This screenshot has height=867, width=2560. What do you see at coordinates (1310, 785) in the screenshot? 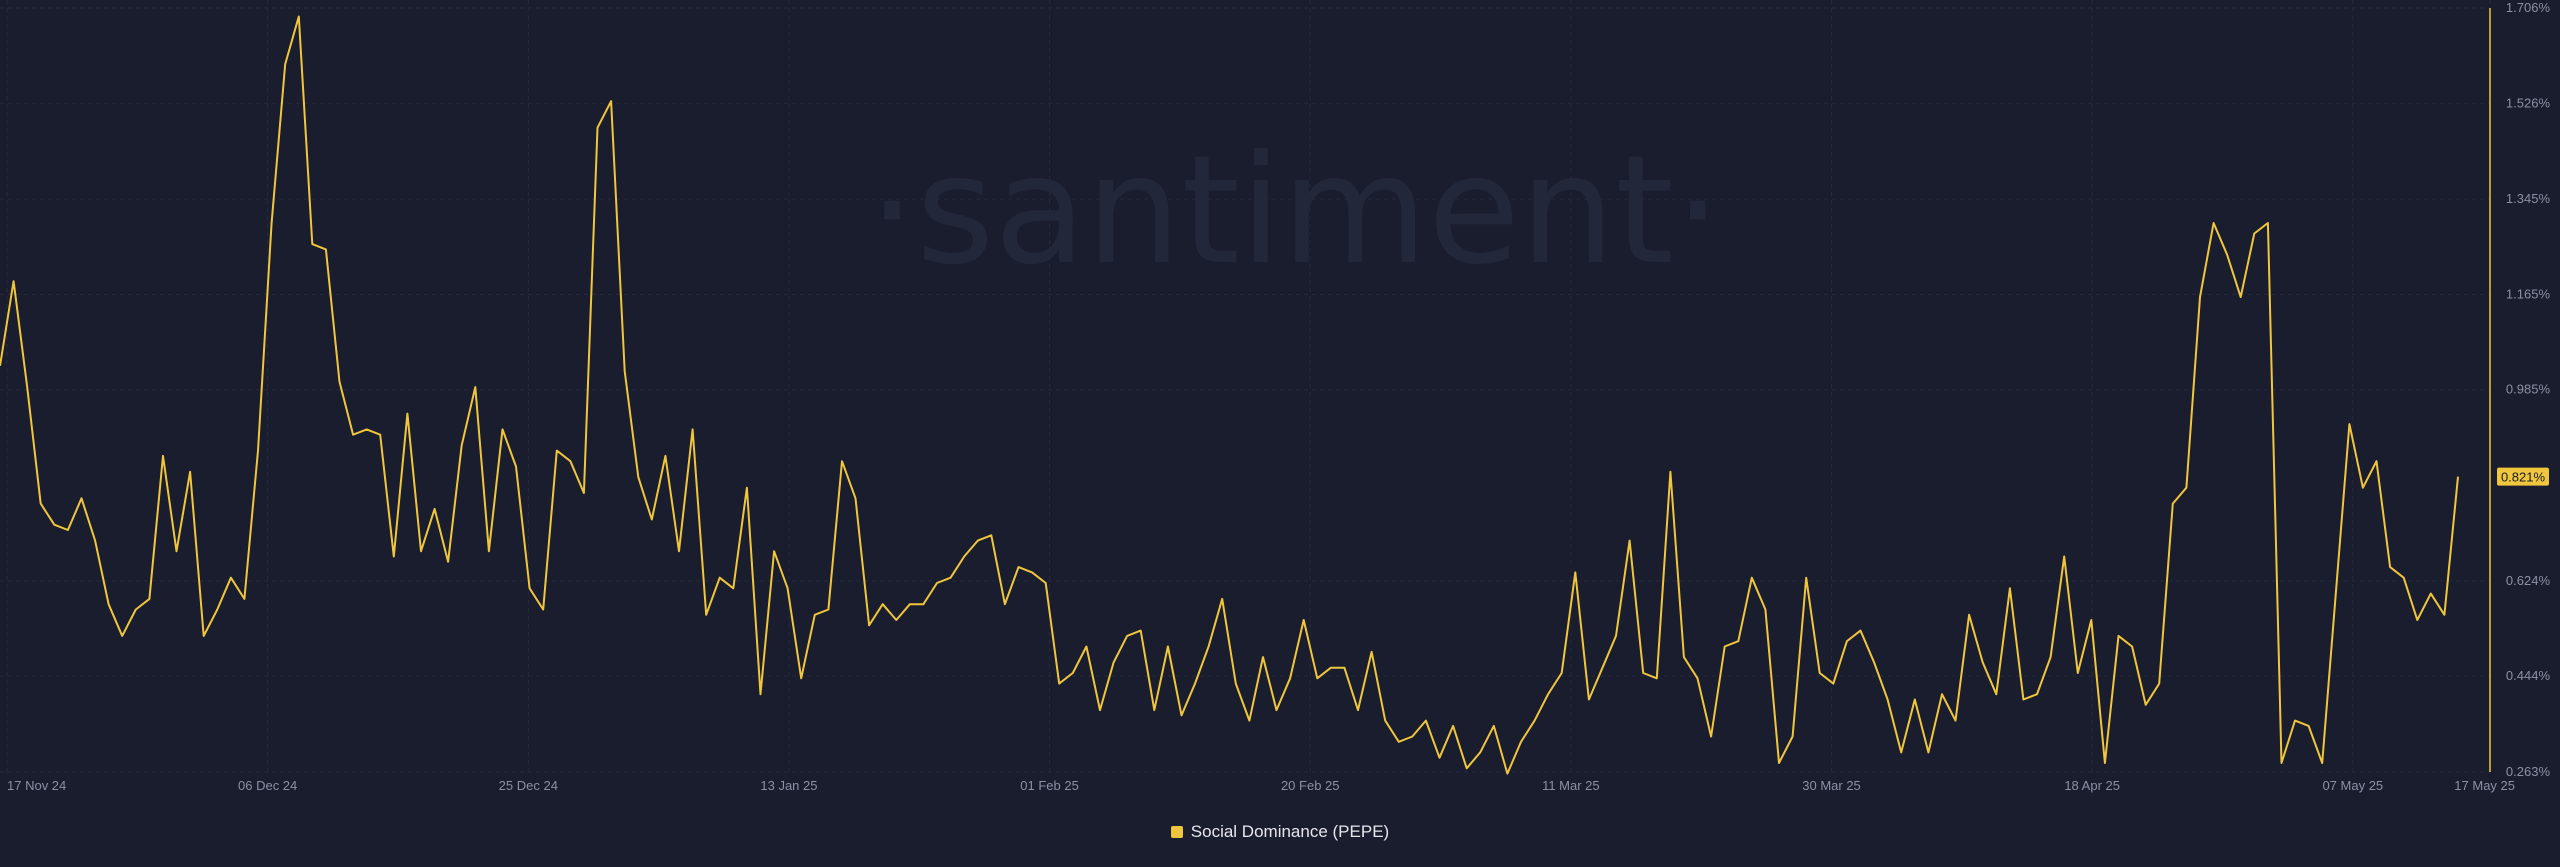
I see `x-tick-label: 20 Feb 25` at bounding box center [1310, 785].